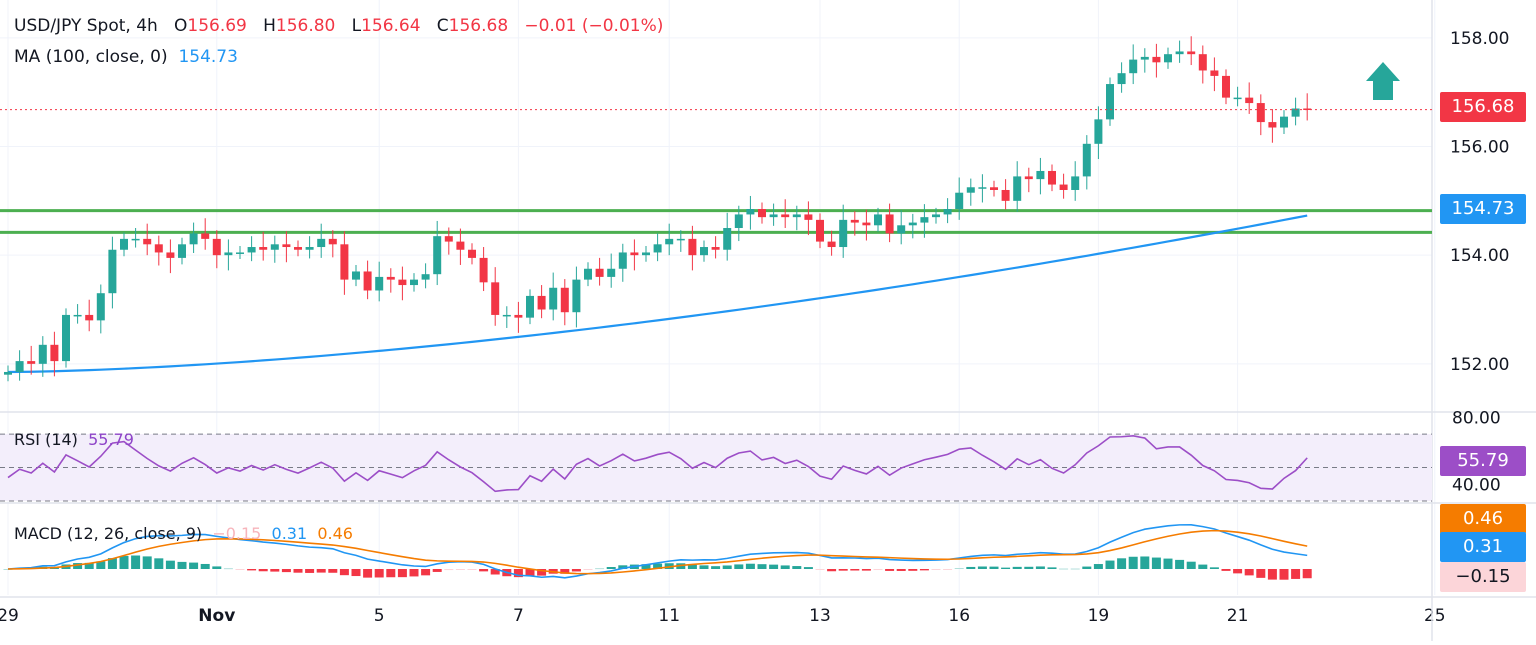 This screenshot has width=1536, height=645. I want to click on ma-legend: MA (100, close, 0) 154.73, so click(126, 57).